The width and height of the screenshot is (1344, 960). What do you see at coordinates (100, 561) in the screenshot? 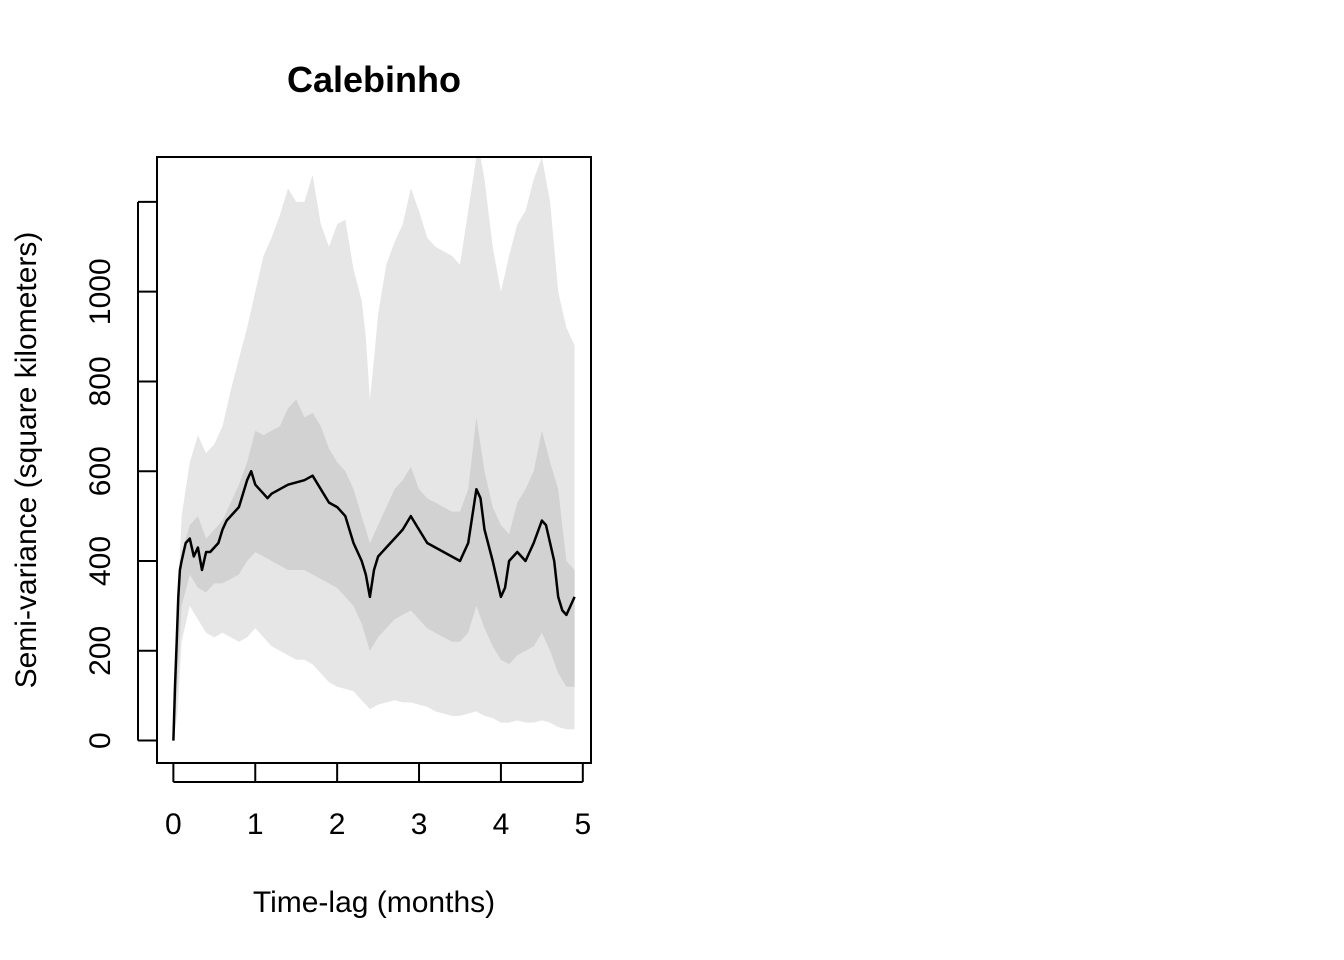
I see `y-tick-label: 400` at bounding box center [100, 561].